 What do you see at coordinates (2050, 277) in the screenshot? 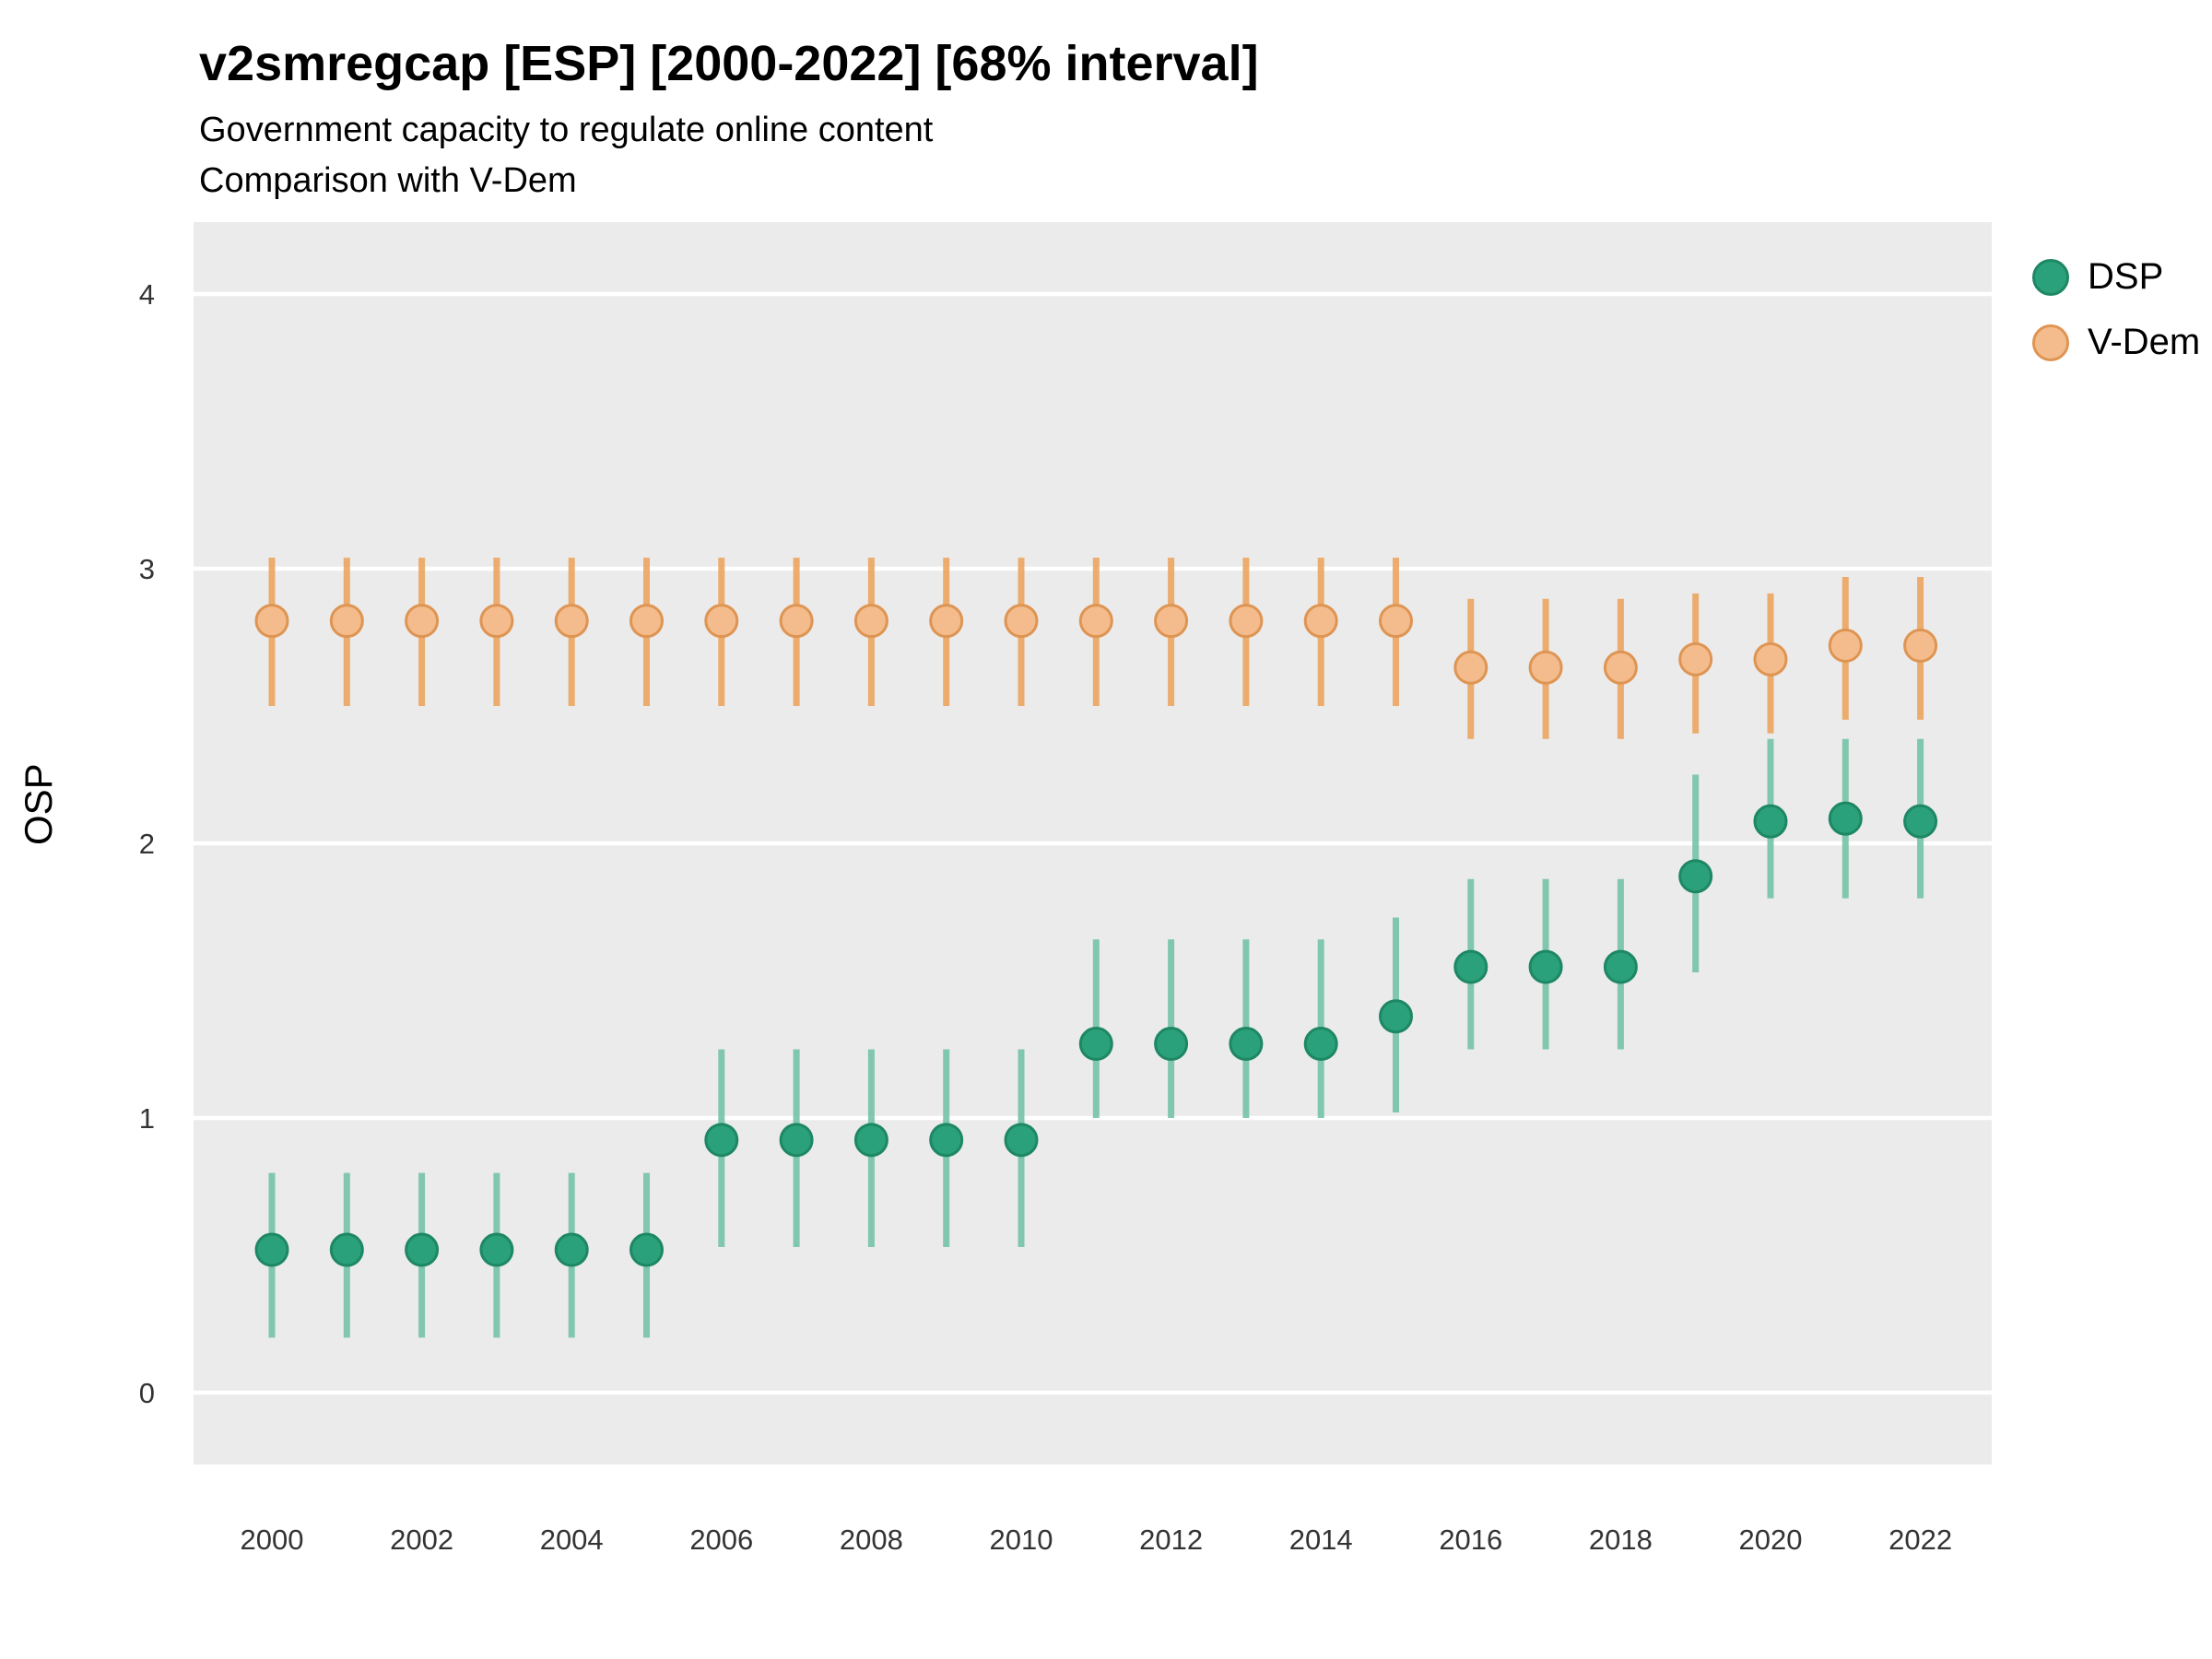
I see `legend-swatch-dsp-icon` at bounding box center [2050, 277].